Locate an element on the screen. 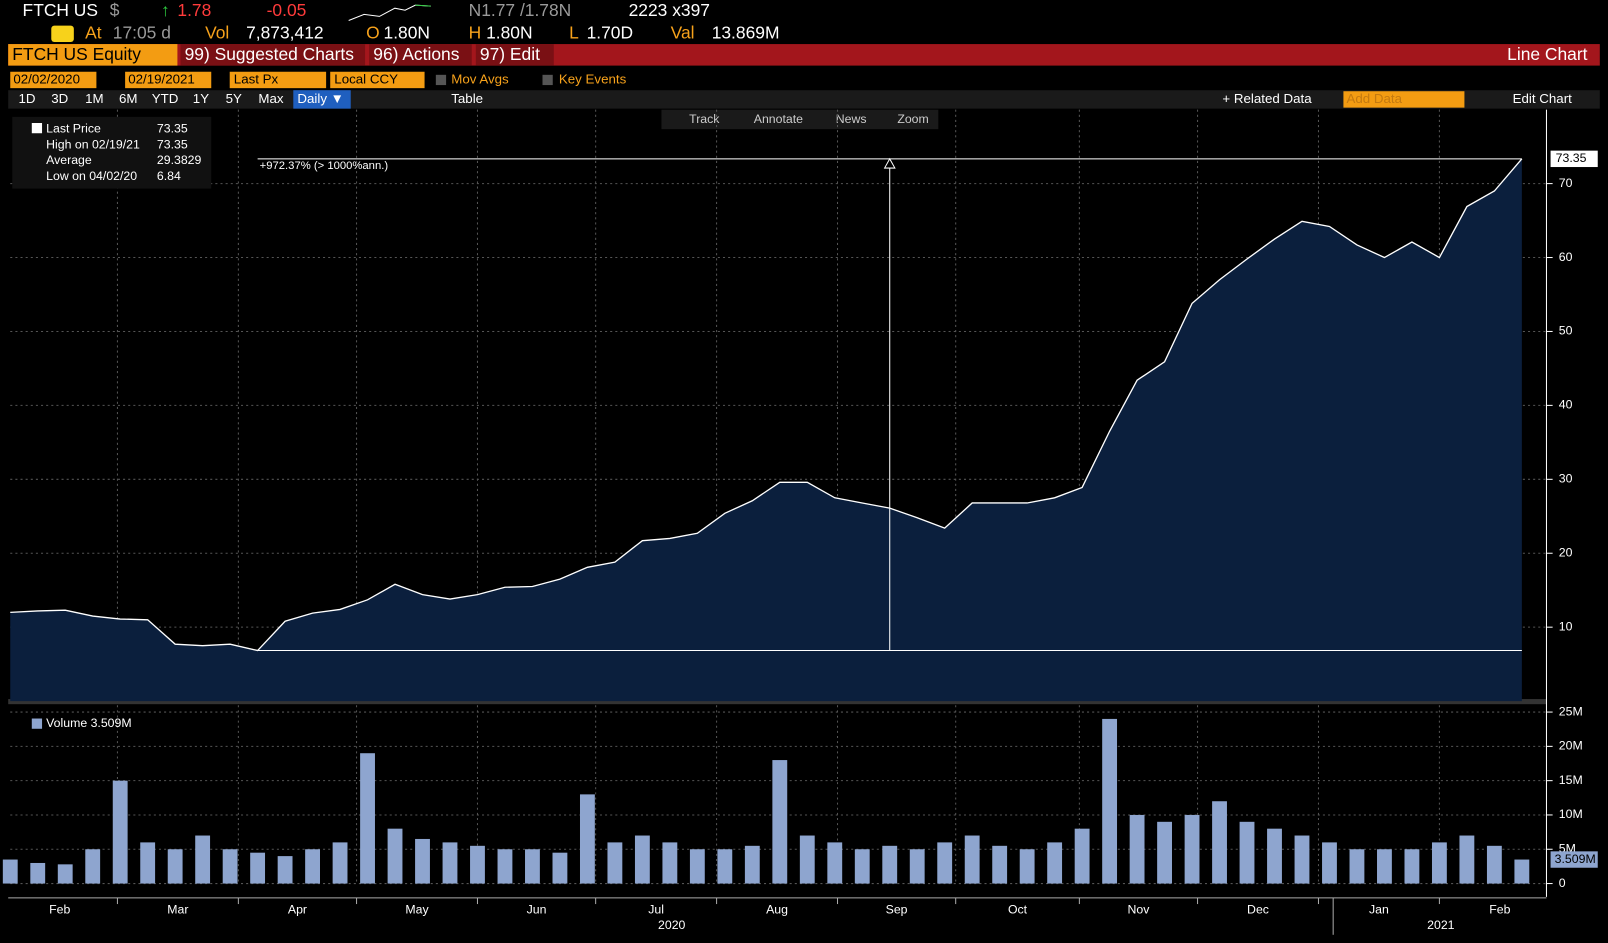 This screenshot has height=943, width=1608. y-tick-label: 70 is located at coordinates (1566, 183).